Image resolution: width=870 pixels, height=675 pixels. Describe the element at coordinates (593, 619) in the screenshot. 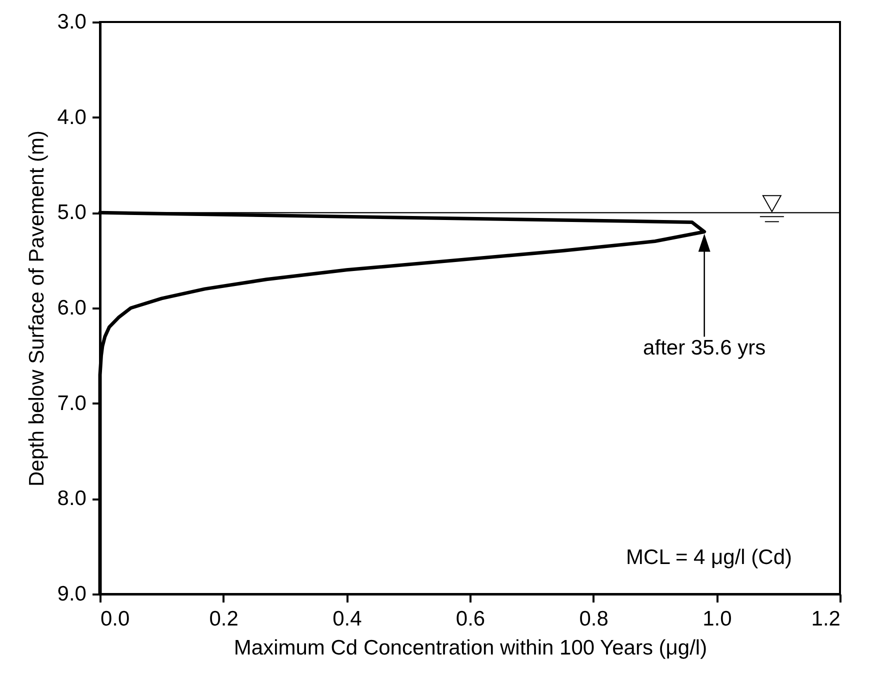

I see `x-tick-label: 0.8` at that location.